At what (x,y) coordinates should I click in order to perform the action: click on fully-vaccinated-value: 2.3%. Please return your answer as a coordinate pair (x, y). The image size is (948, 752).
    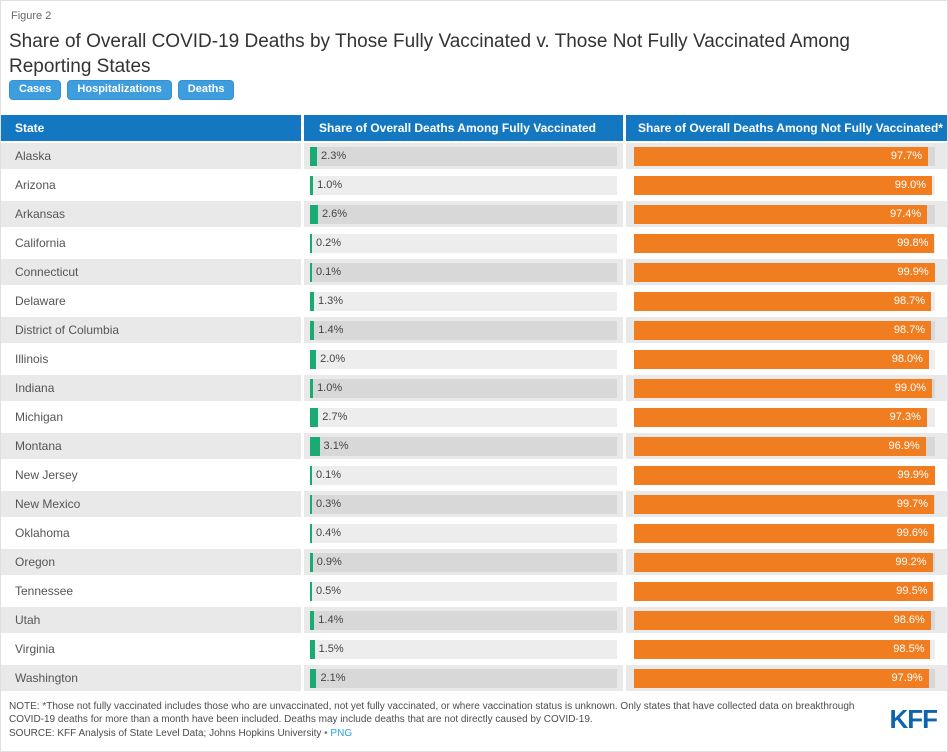
    Looking at the image, I should click on (334, 156).